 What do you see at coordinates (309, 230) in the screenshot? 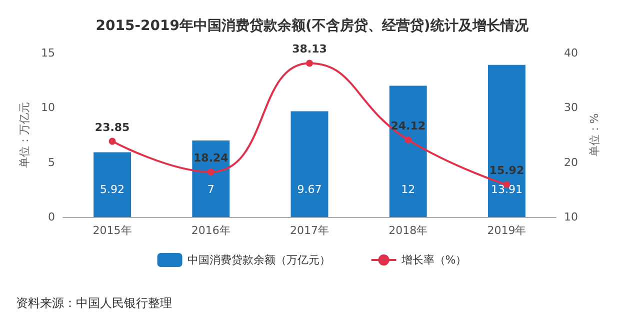
I see `x-tick-label: 2017年` at bounding box center [309, 230].